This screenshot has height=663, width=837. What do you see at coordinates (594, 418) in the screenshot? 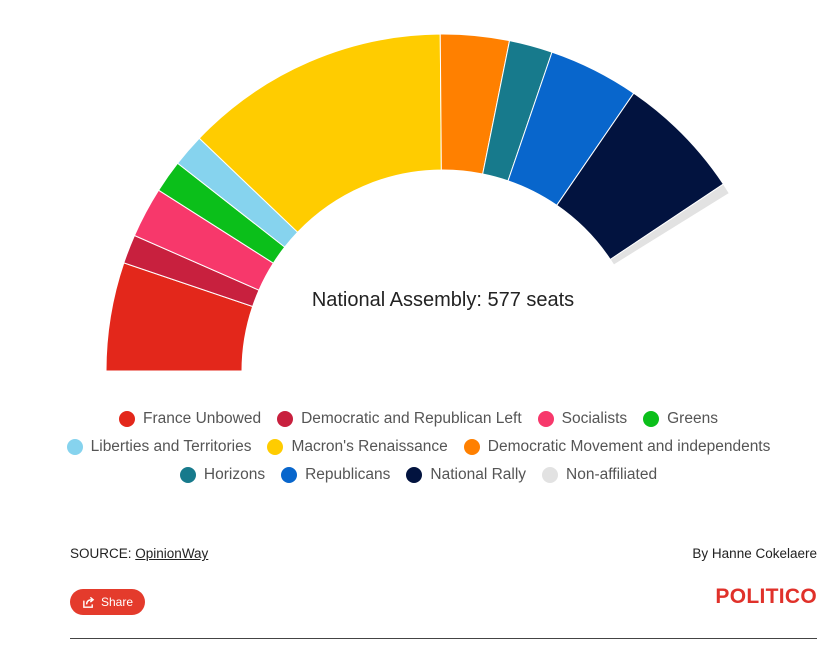
I see `legend-label: Socialists` at bounding box center [594, 418].